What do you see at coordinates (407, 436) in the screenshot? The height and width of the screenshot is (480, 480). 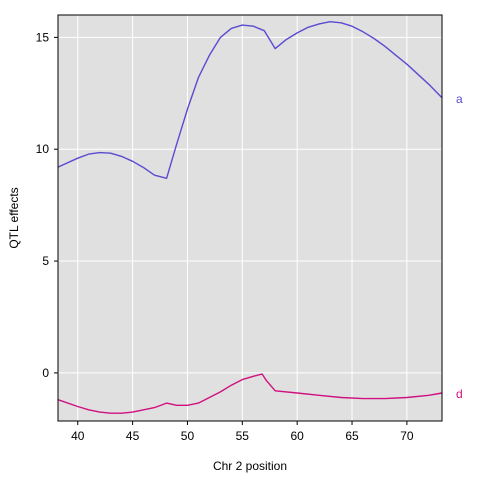 I see `x-tick-label: 70` at bounding box center [407, 436].